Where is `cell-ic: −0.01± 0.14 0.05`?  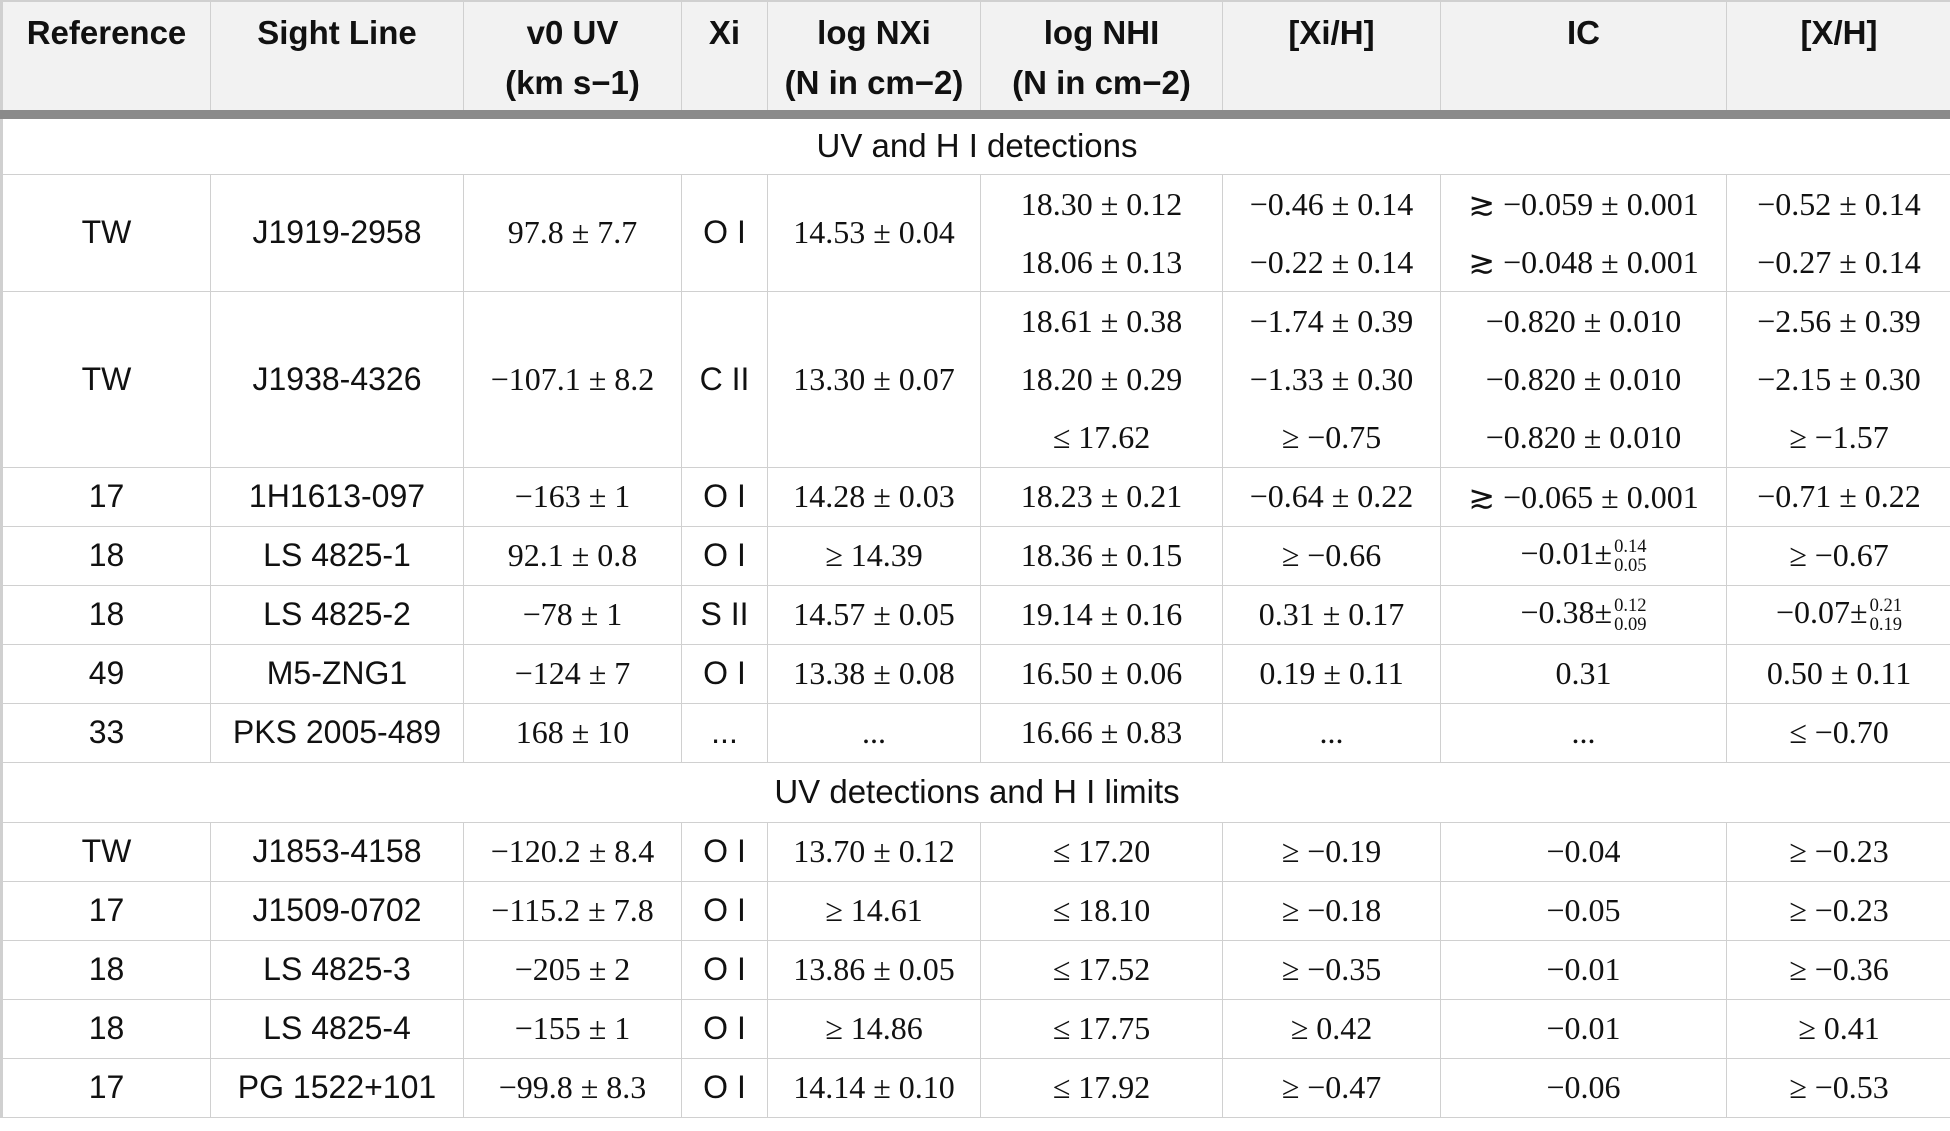 cell-ic: −0.01± 0.14 0.05 is located at coordinates (1583, 556).